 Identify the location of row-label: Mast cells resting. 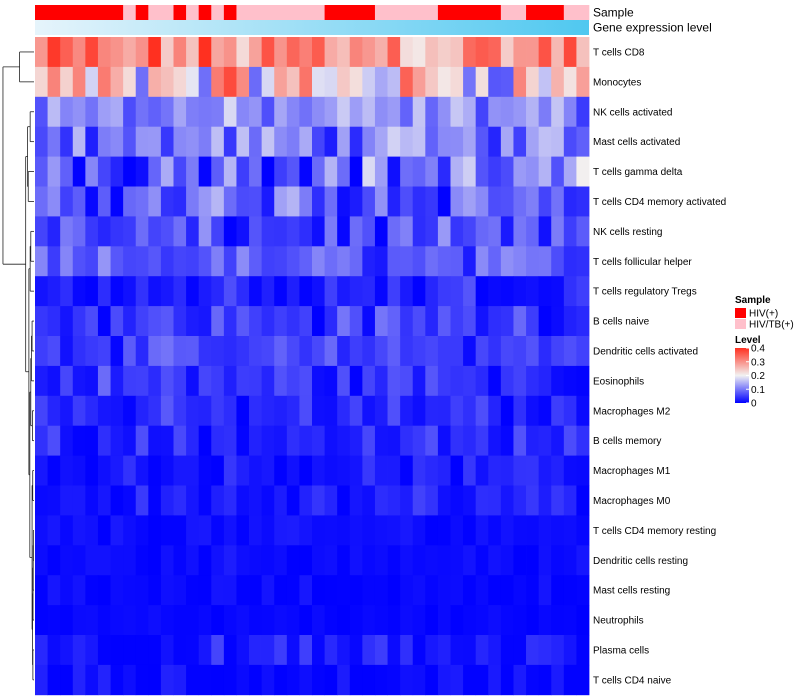
(631, 591).